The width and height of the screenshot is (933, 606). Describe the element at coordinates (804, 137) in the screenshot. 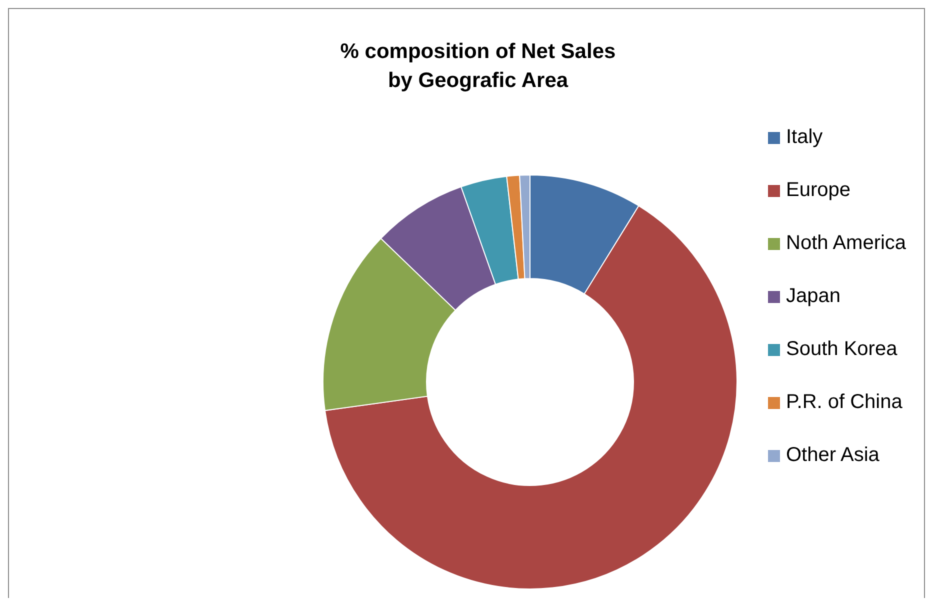

I see `legend-label: Italy` at that location.